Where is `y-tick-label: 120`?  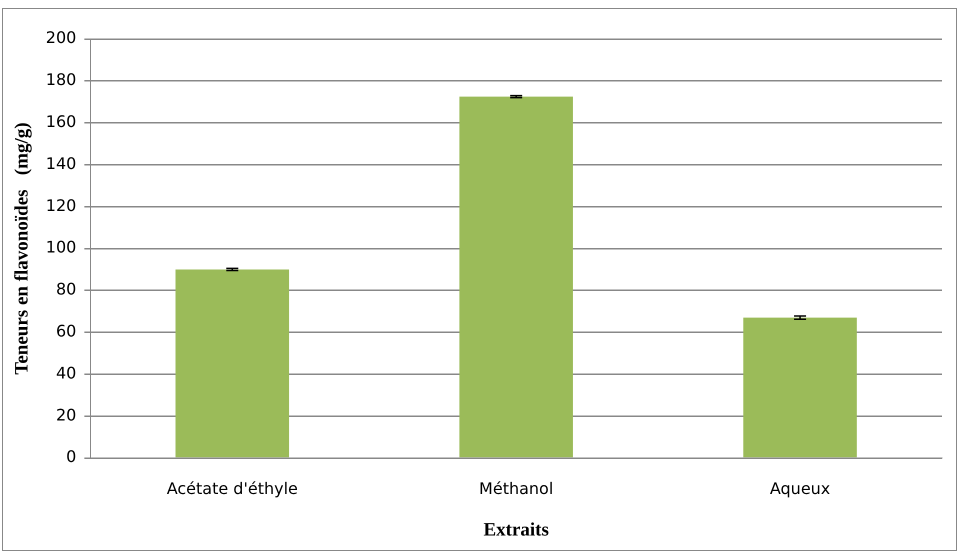
y-tick-label: 120 is located at coordinates (61, 205).